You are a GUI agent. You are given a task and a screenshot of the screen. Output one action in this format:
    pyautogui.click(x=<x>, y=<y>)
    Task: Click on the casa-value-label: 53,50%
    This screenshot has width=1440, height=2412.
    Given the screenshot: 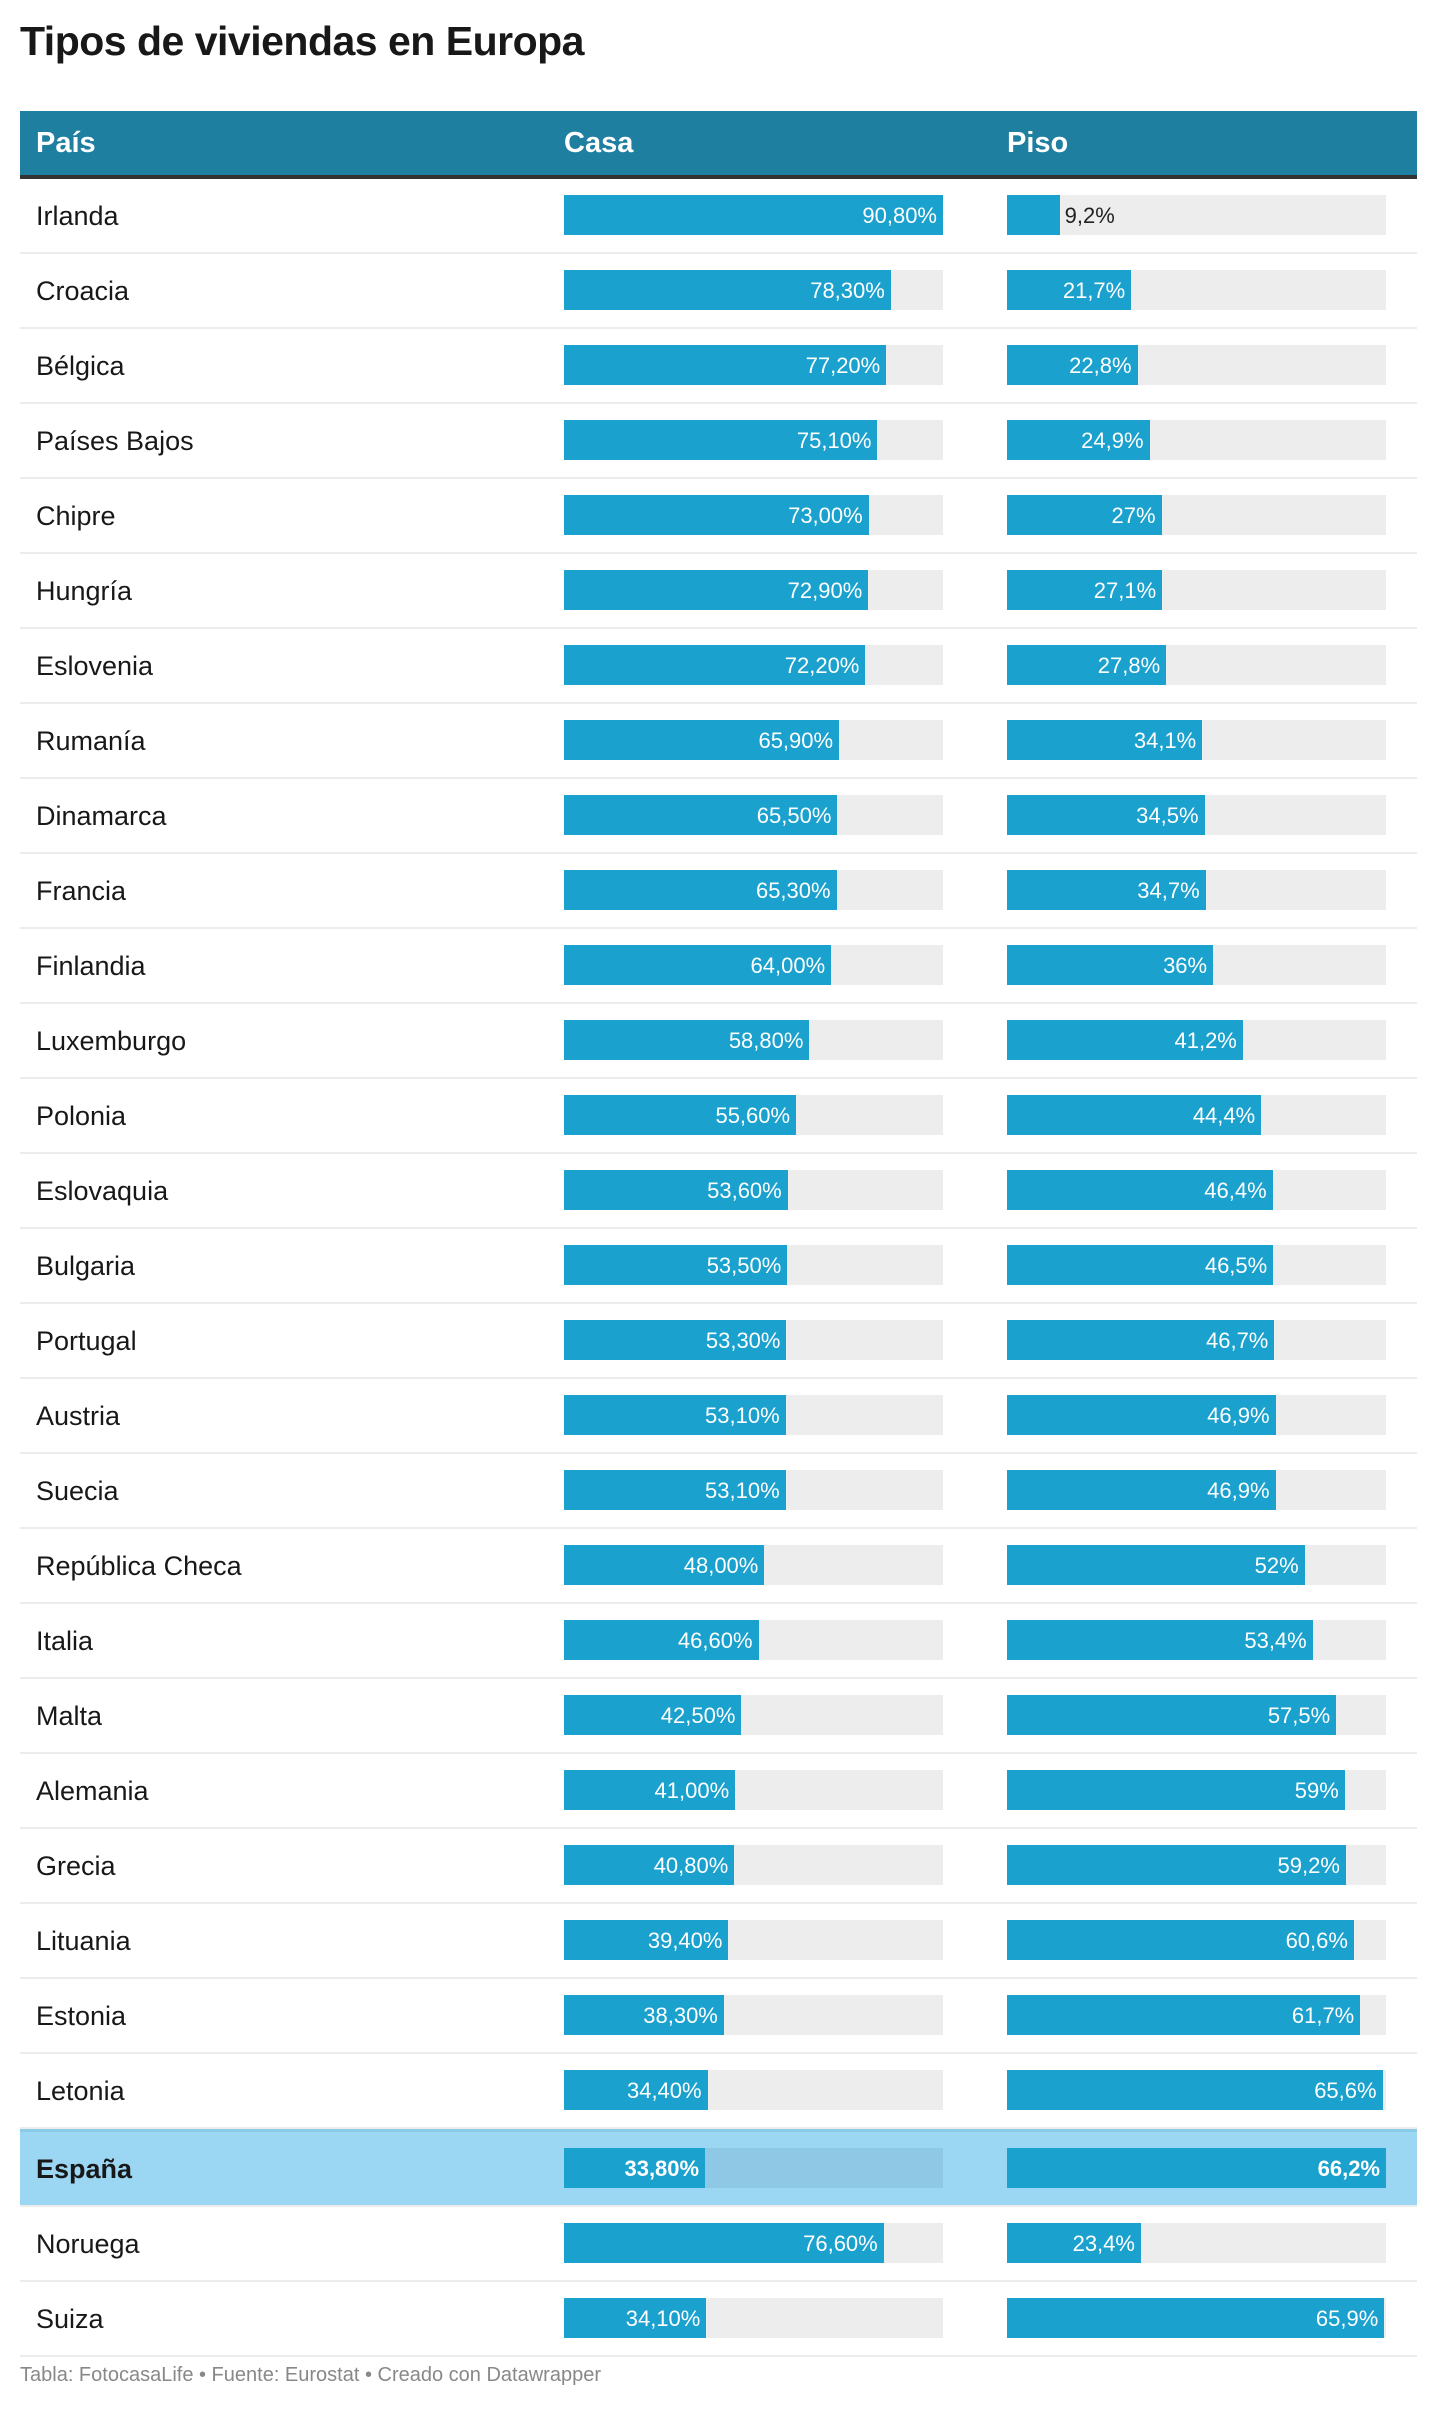 What is the action you would take?
    pyautogui.click(x=744, y=1265)
    